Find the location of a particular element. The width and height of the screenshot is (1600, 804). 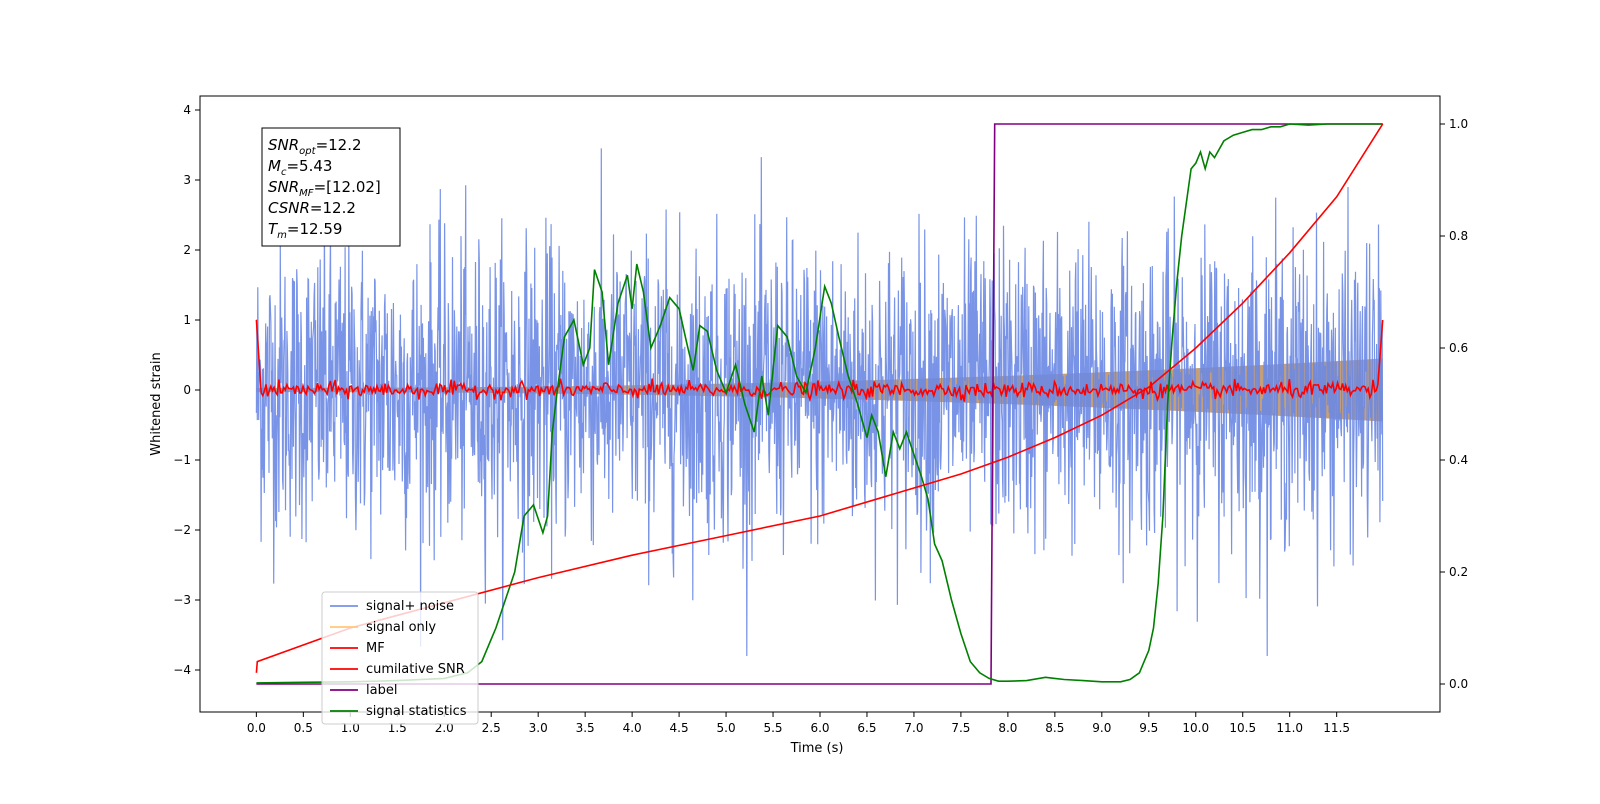

annotation-frame is located at coordinates (331, 187).